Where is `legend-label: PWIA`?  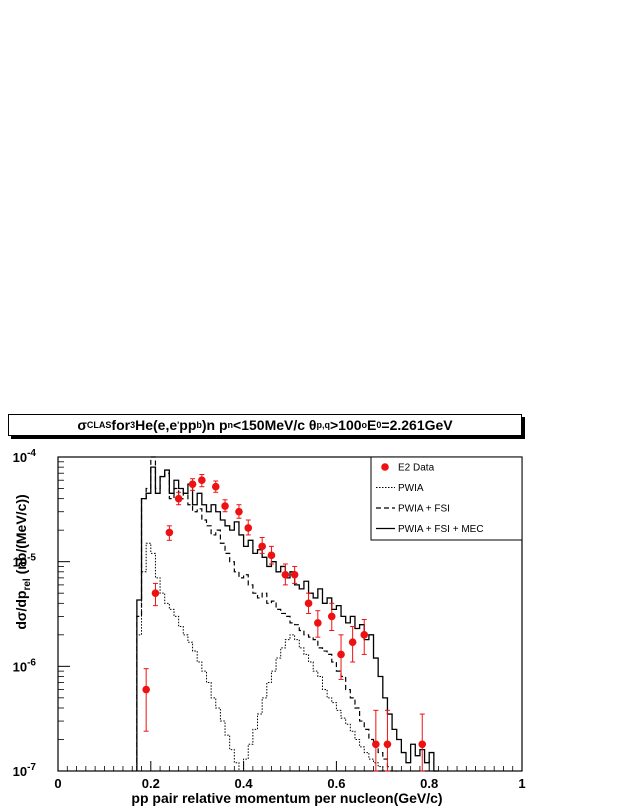 legend-label: PWIA is located at coordinates (411, 488).